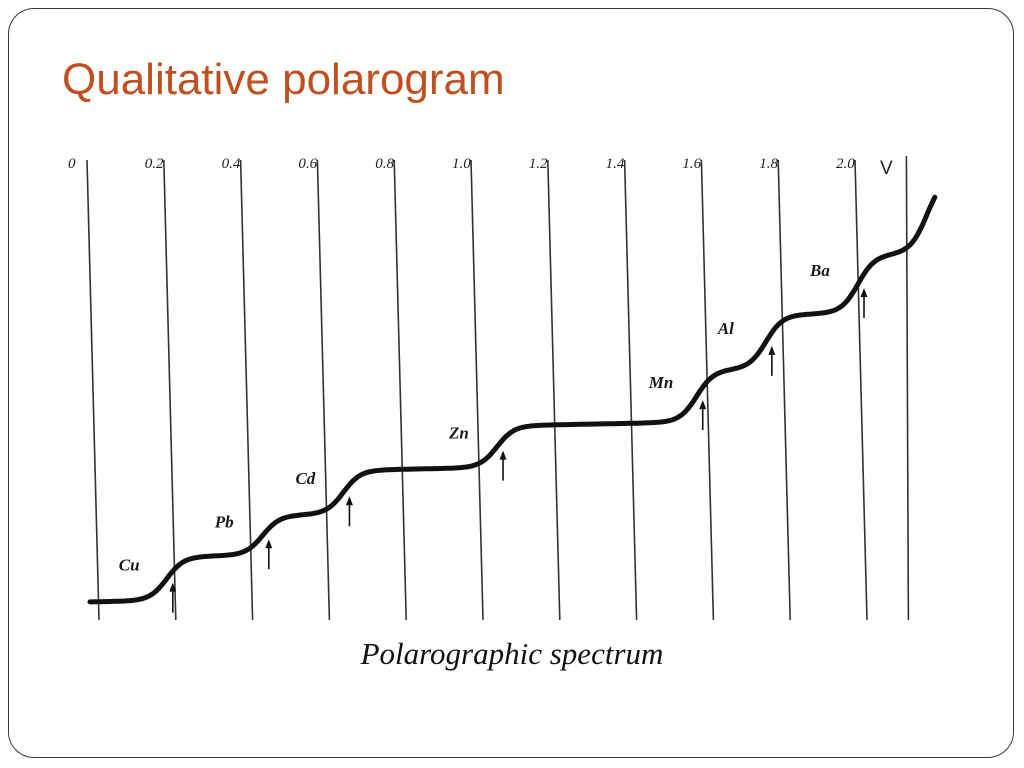 The image size is (1024, 768). What do you see at coordinates (283, 79) in the screenshot?
I see `slide-title: Qualitative polarogram` at bounding box center [283, 79].